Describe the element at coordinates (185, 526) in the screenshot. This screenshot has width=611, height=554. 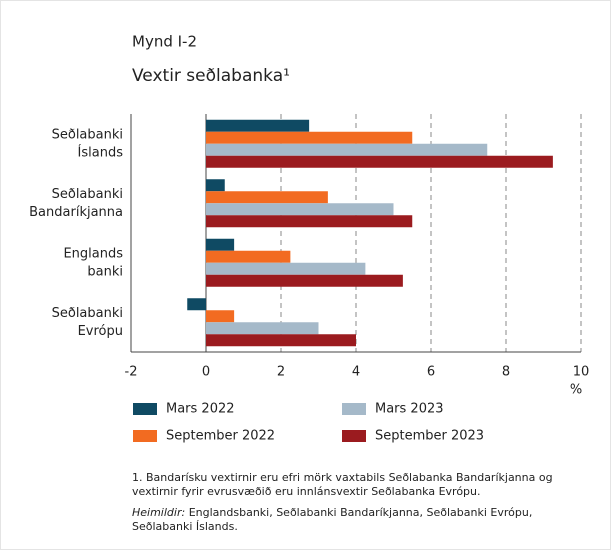
I see `source: Seðlabanki Íslands.` at that location.